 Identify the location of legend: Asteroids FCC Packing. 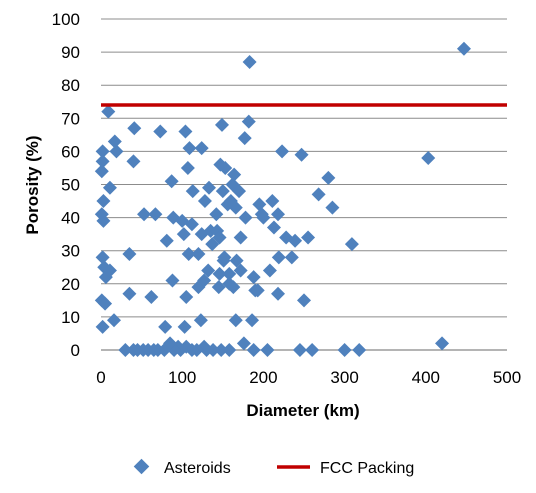
(273, 467).